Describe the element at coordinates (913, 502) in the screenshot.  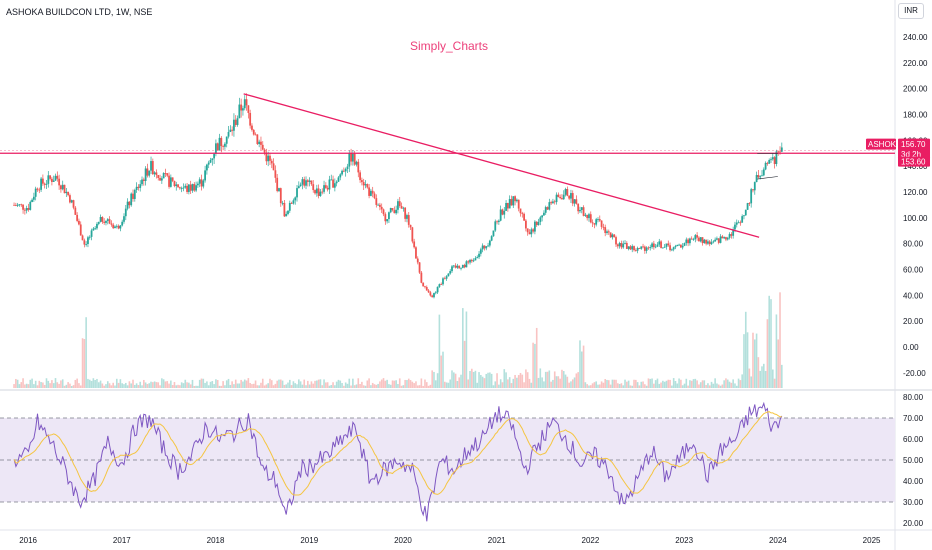
I see `rsi-tick-label: 30.00` at that location.